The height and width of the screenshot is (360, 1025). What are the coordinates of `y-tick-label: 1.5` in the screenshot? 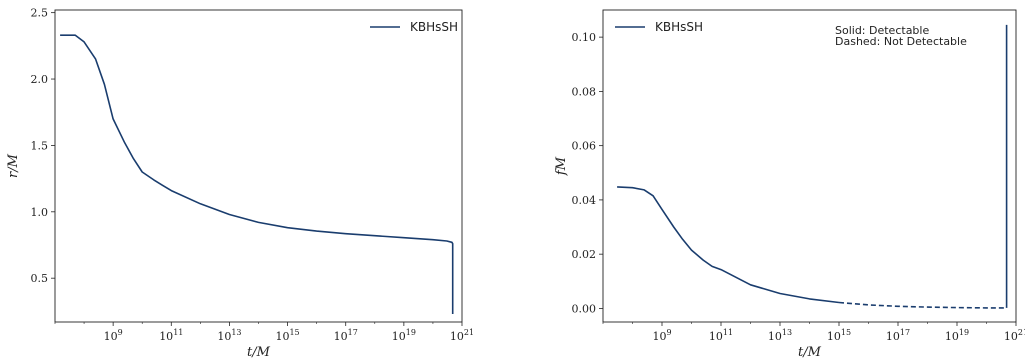 It's located at (40, 145).